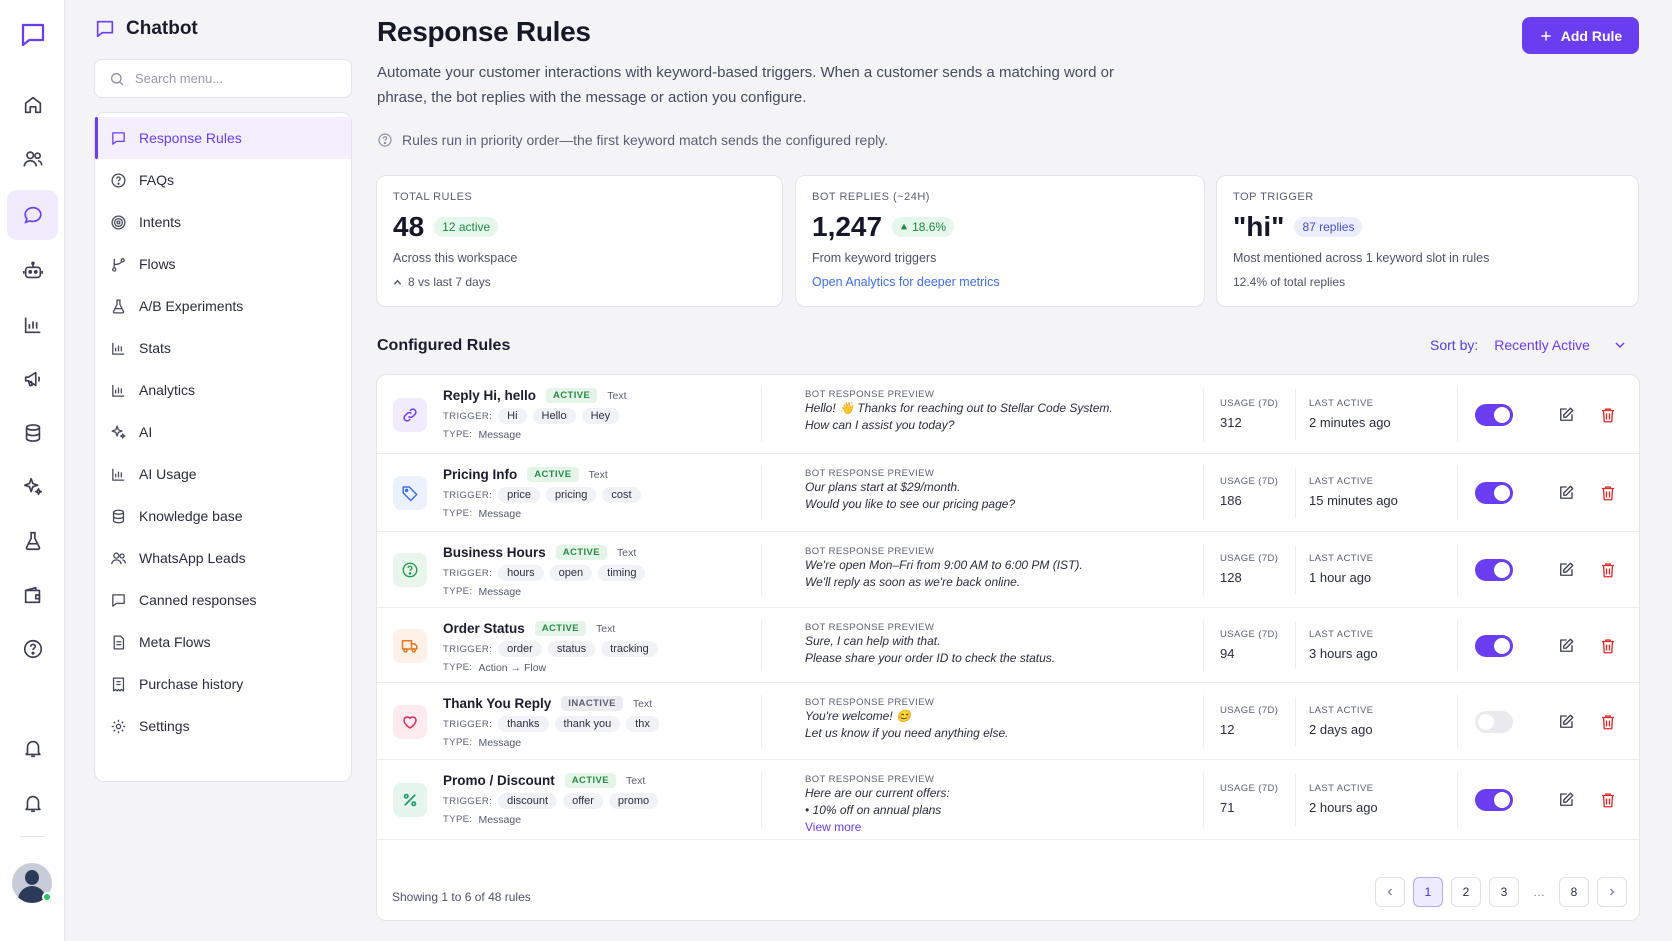 The image size is (1672, 941). I want to click on sidebar-item-label: Stats, so click(155, 348).